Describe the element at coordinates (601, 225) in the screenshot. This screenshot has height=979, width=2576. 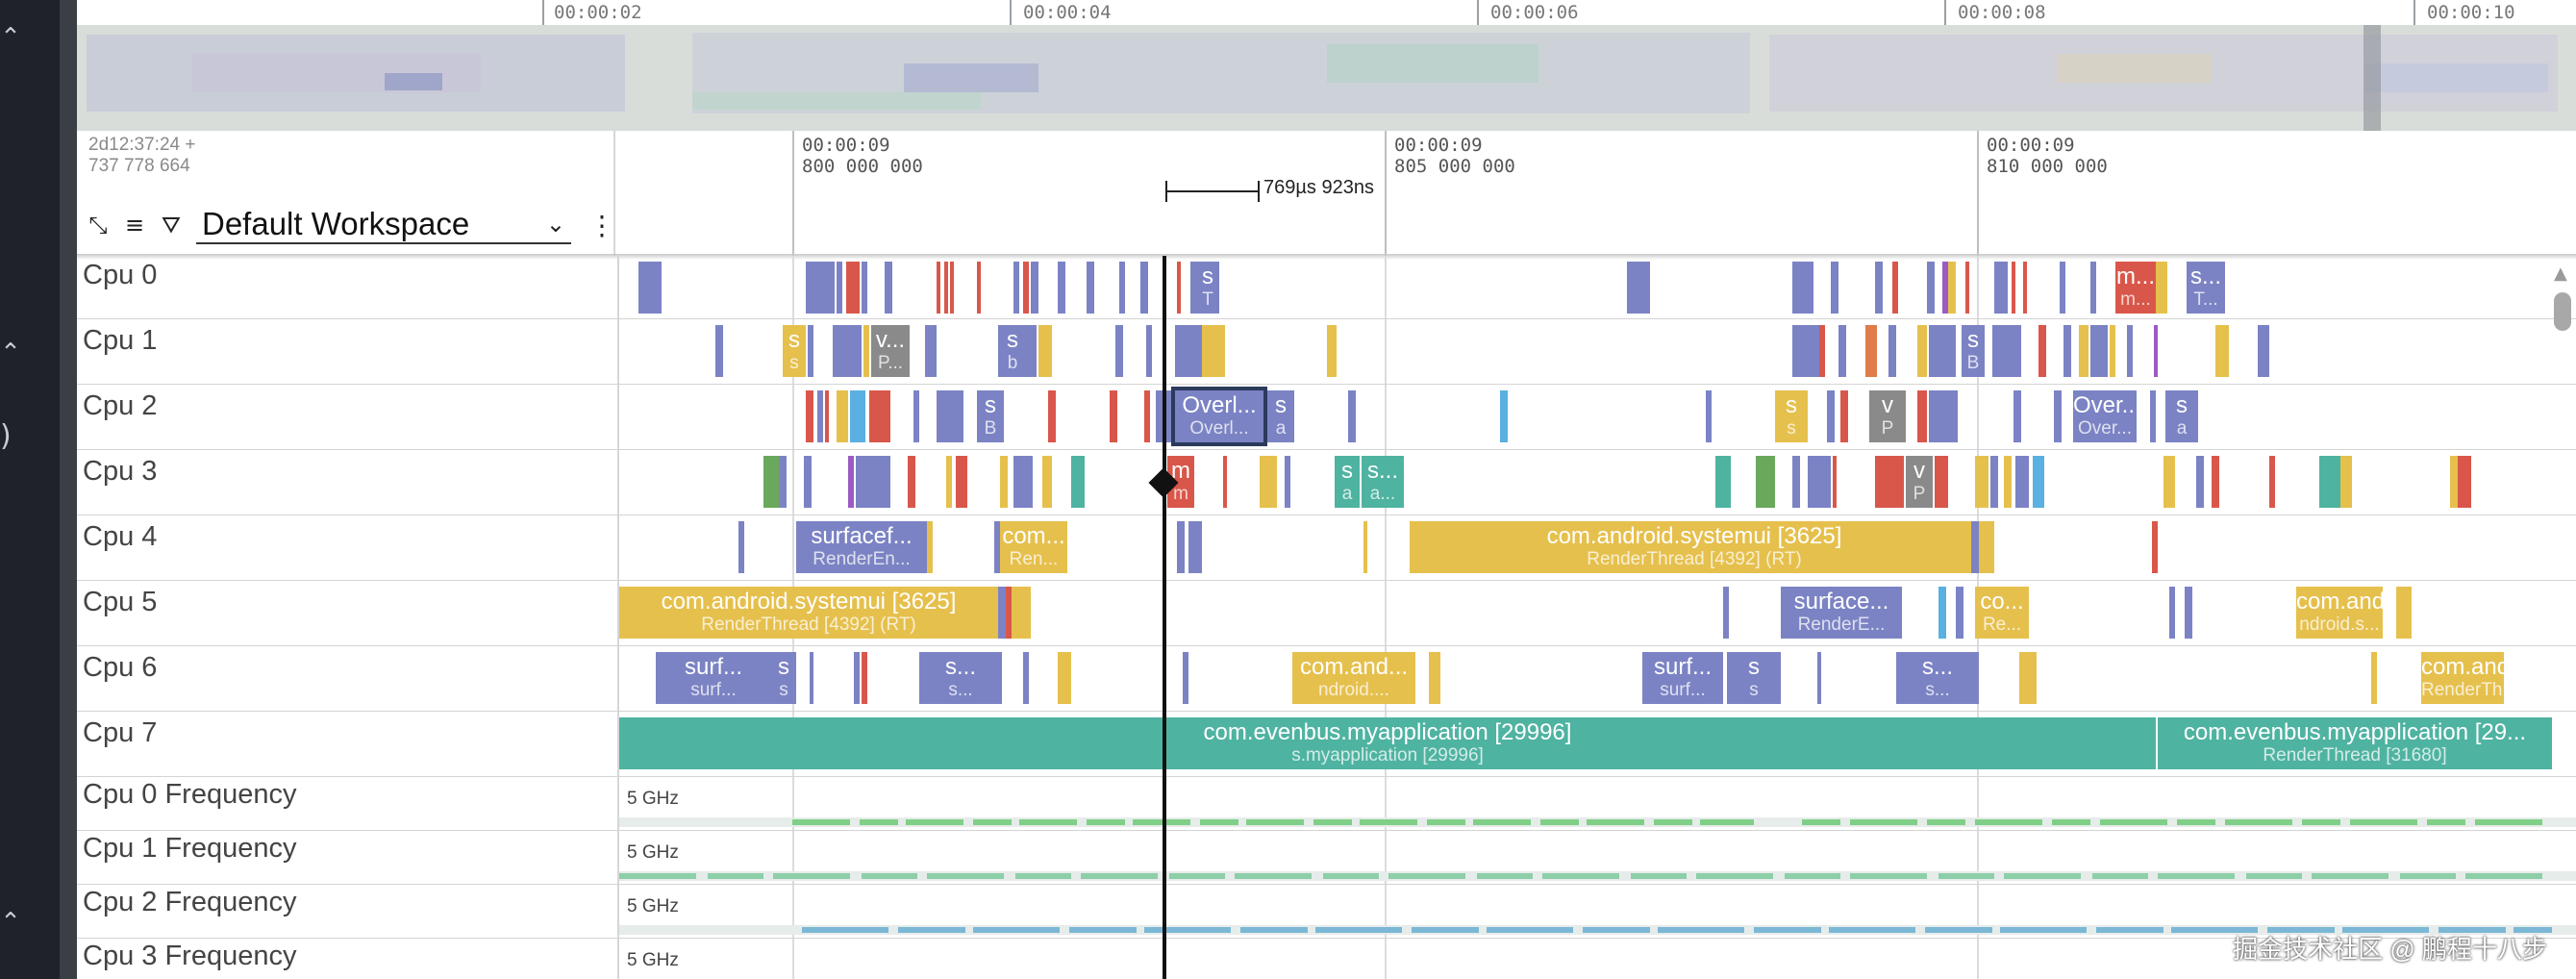
I see `more-vert-icon: ⋮` at that location.